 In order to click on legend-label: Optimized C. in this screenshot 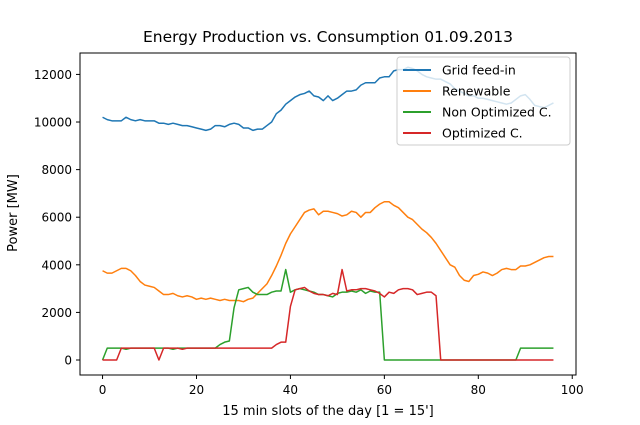, I will do `click(482, 133)`.